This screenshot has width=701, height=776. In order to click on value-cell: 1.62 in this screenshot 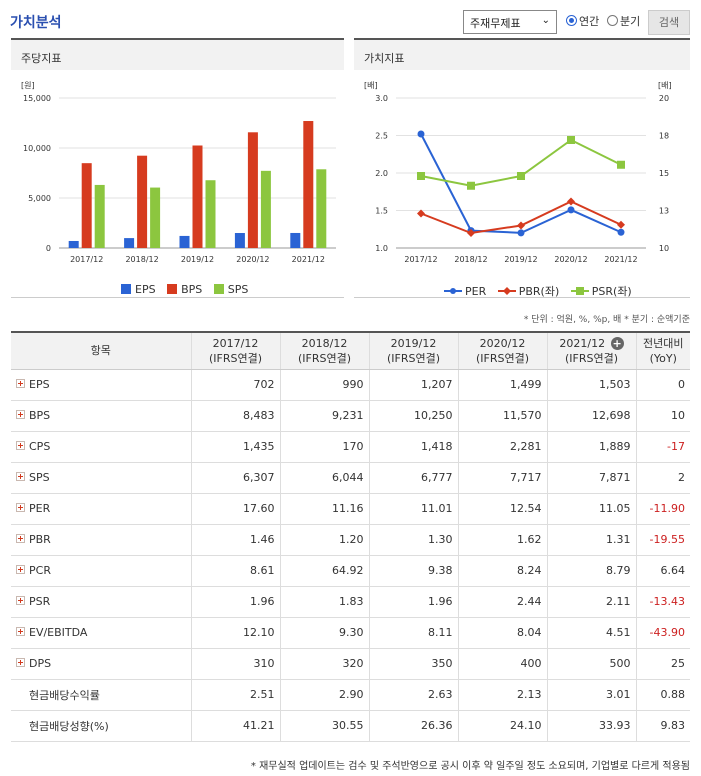, I will do `click(502, 540)`.